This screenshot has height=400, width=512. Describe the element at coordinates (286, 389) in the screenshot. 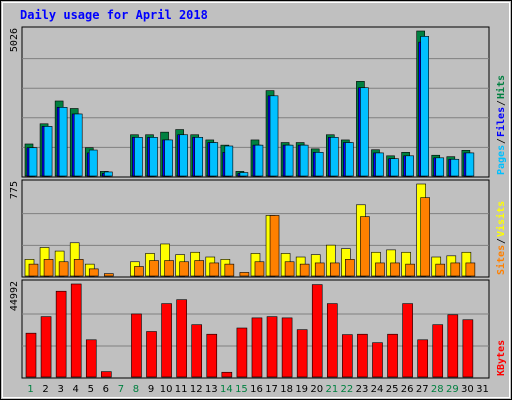

I see `x-tick-label: 18` at that location.